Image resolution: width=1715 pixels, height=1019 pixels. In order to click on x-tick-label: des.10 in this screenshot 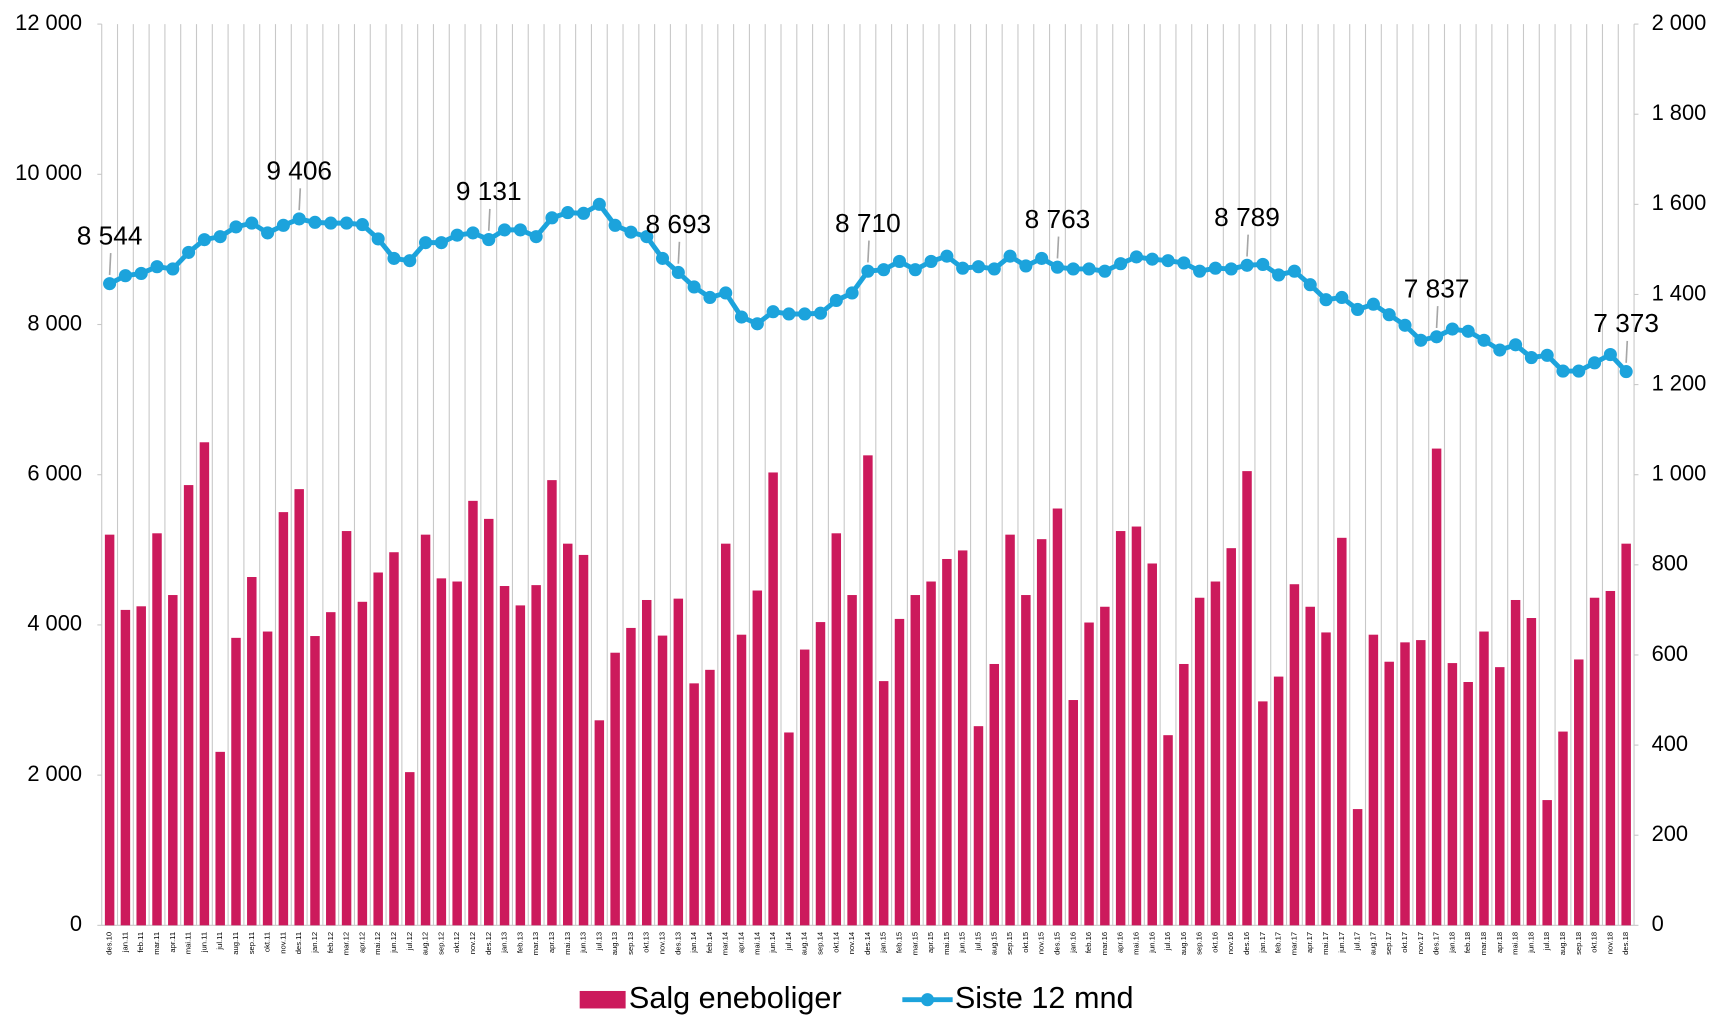, I will do `click(109, 943)`.